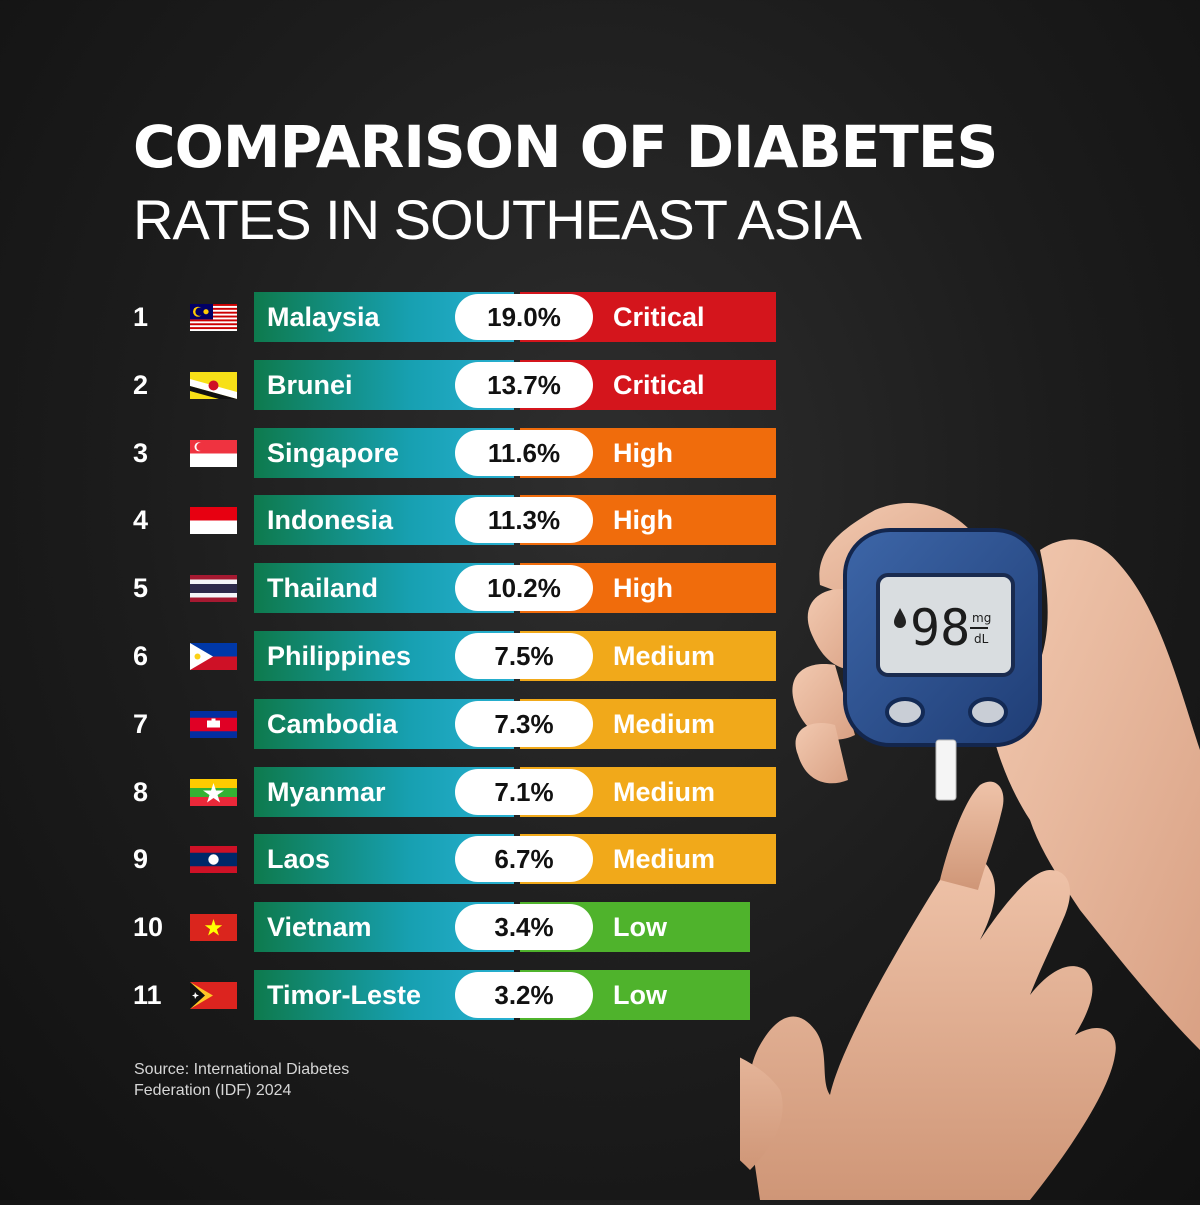  What do you see at coordinates (213, 589) in the screenshot?
I see `thailand-flag-icon` at bounding box center [213, 589].